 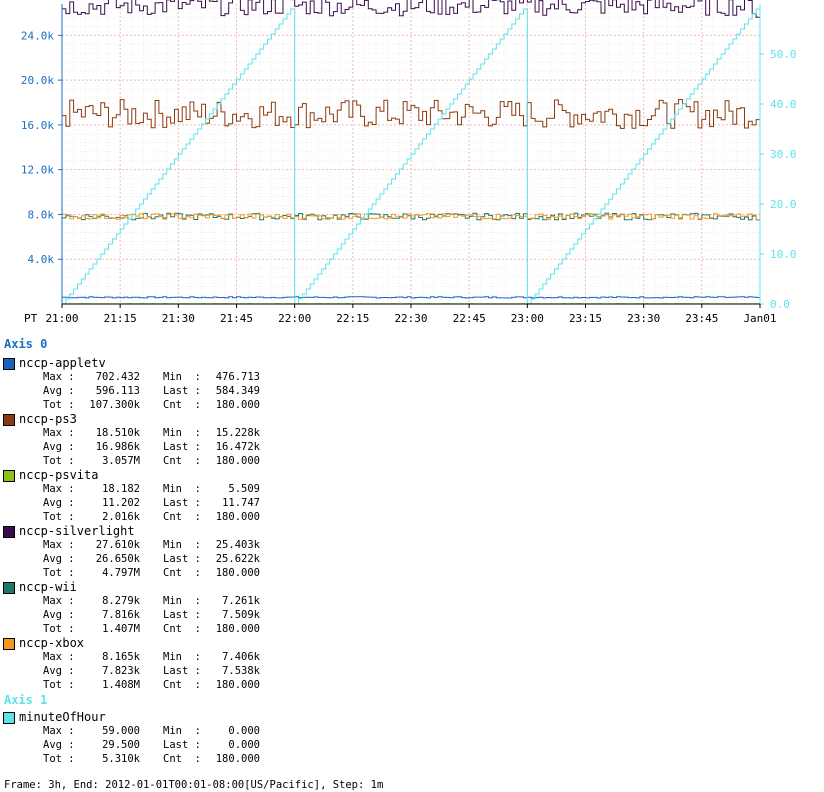 I want to click on series-nccp-xbox, so click(x=411, y=217).